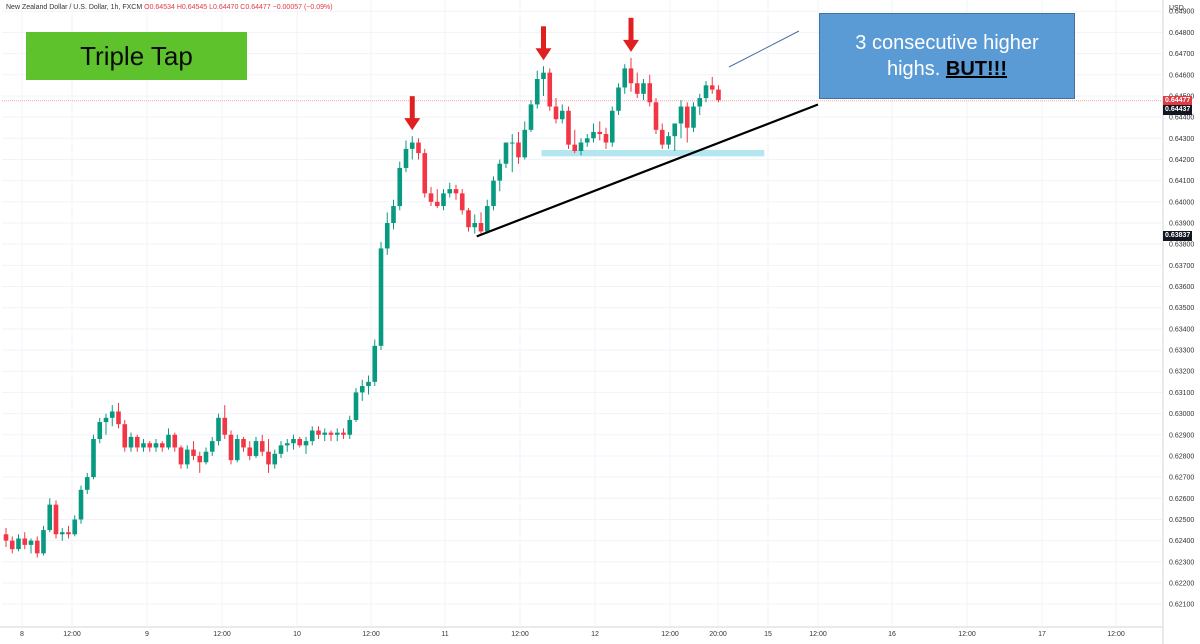  What do you see at coordinates (1181, 372) in the screenshot?
I see `y-tick-label: 0.63200` at bounding box center [1181, 372].